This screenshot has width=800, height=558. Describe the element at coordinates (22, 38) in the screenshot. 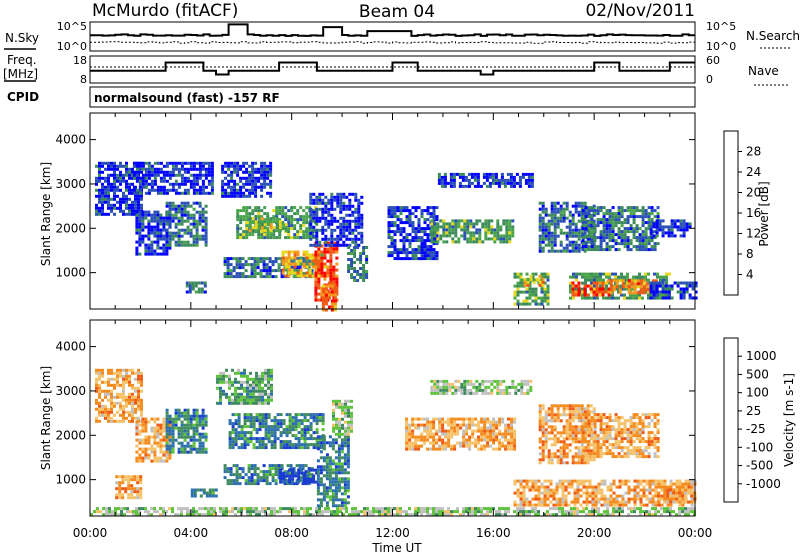

I see `nsky-label: N.Sky` at that location.